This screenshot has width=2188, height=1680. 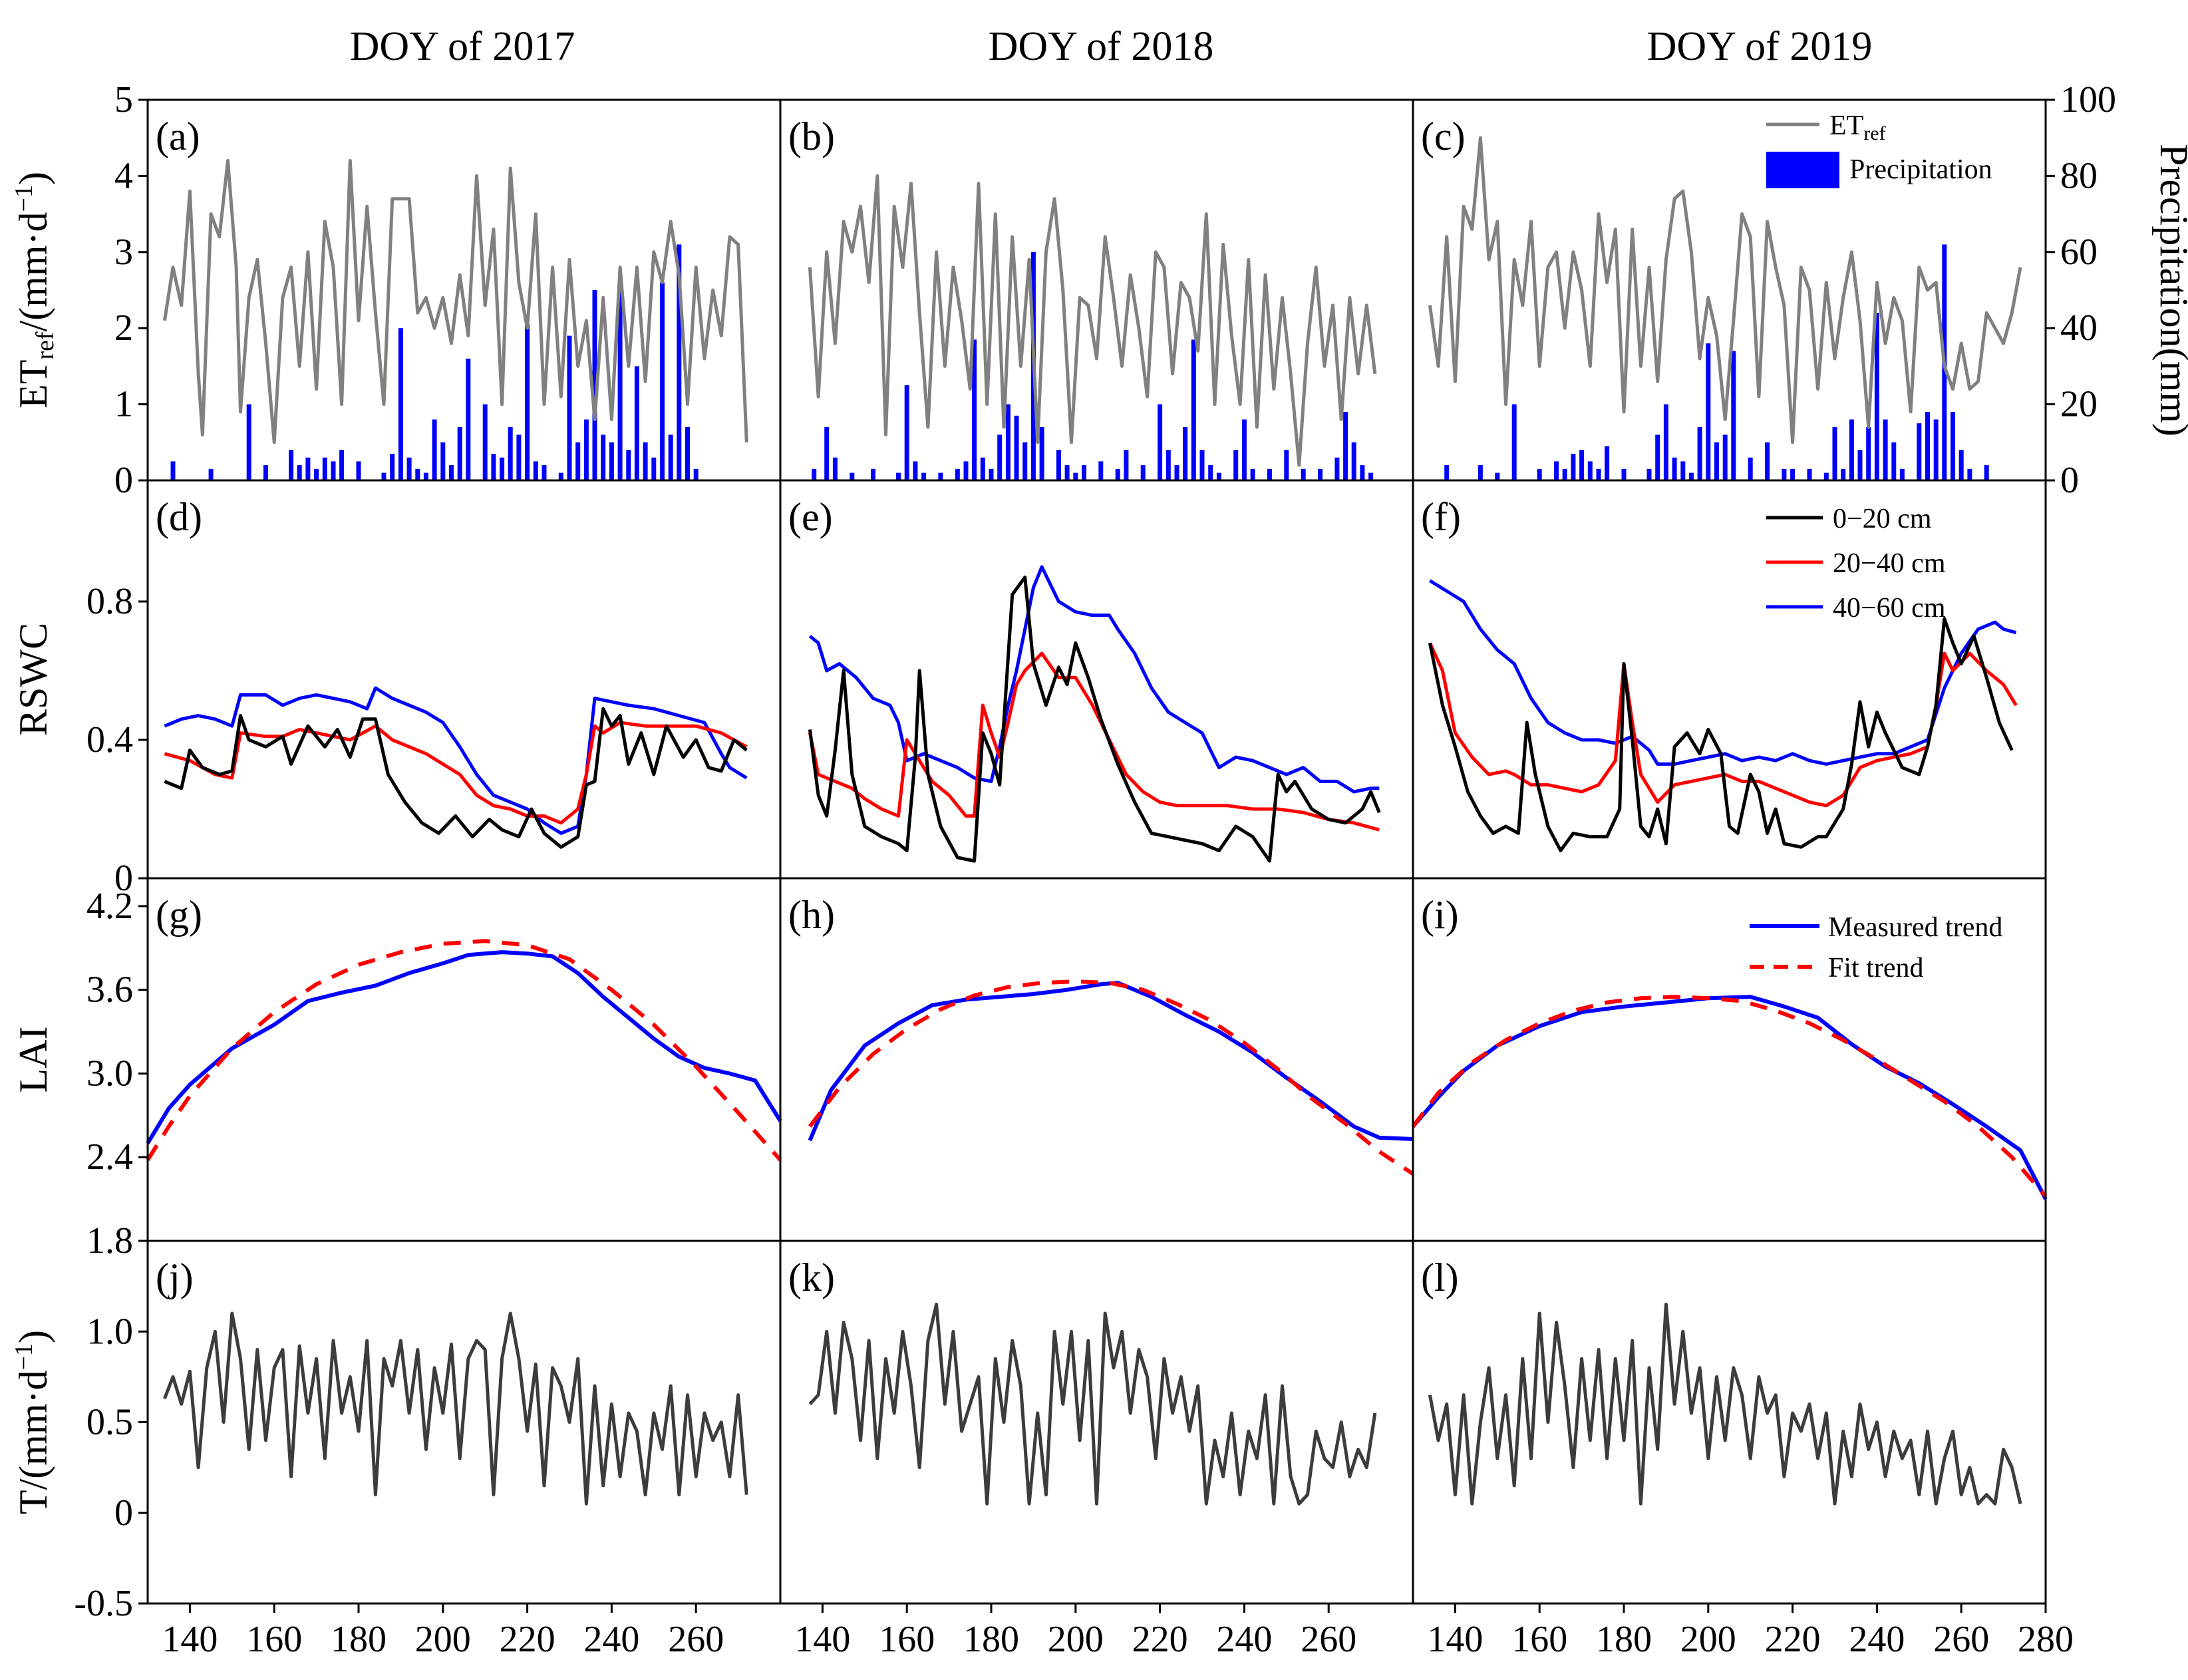 What do you see at coordinates (1443, 136) in the screenshot?
I see `panel-label: (c)` at bounding box center [1443, 136].